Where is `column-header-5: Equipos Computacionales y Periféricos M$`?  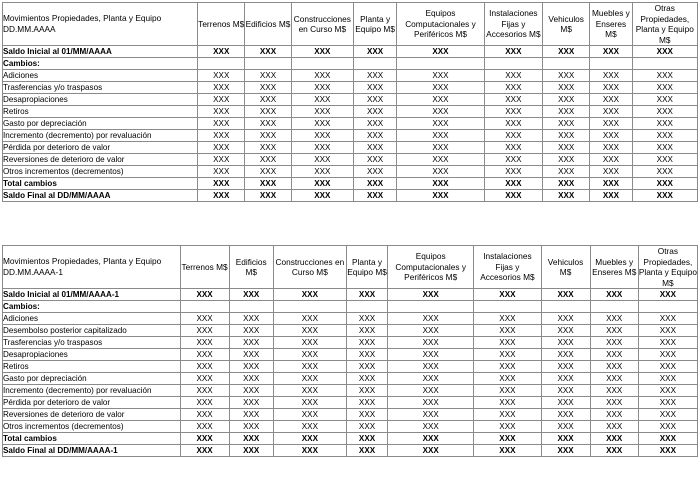
column-header-5: Equipos Computacionales y Periféricos M$ is located at coordinates (440, 24).